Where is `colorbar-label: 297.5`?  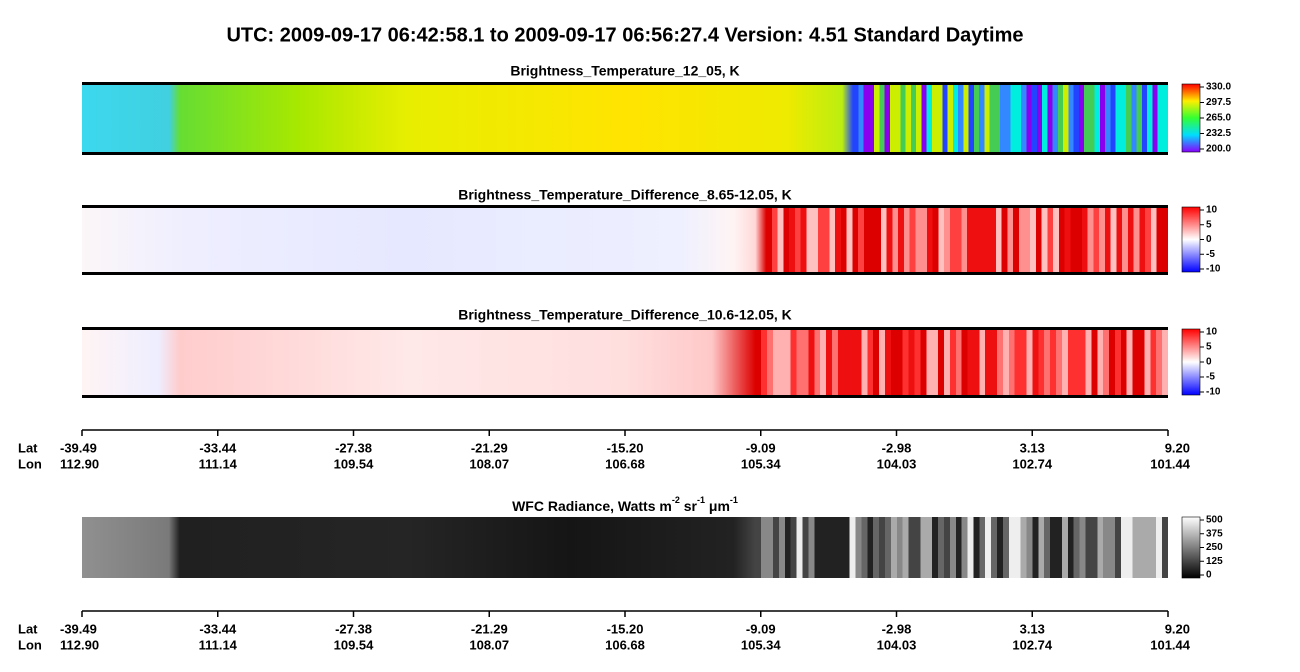
colorbar-label: 297.5 is located at coordinates (1218, 102).